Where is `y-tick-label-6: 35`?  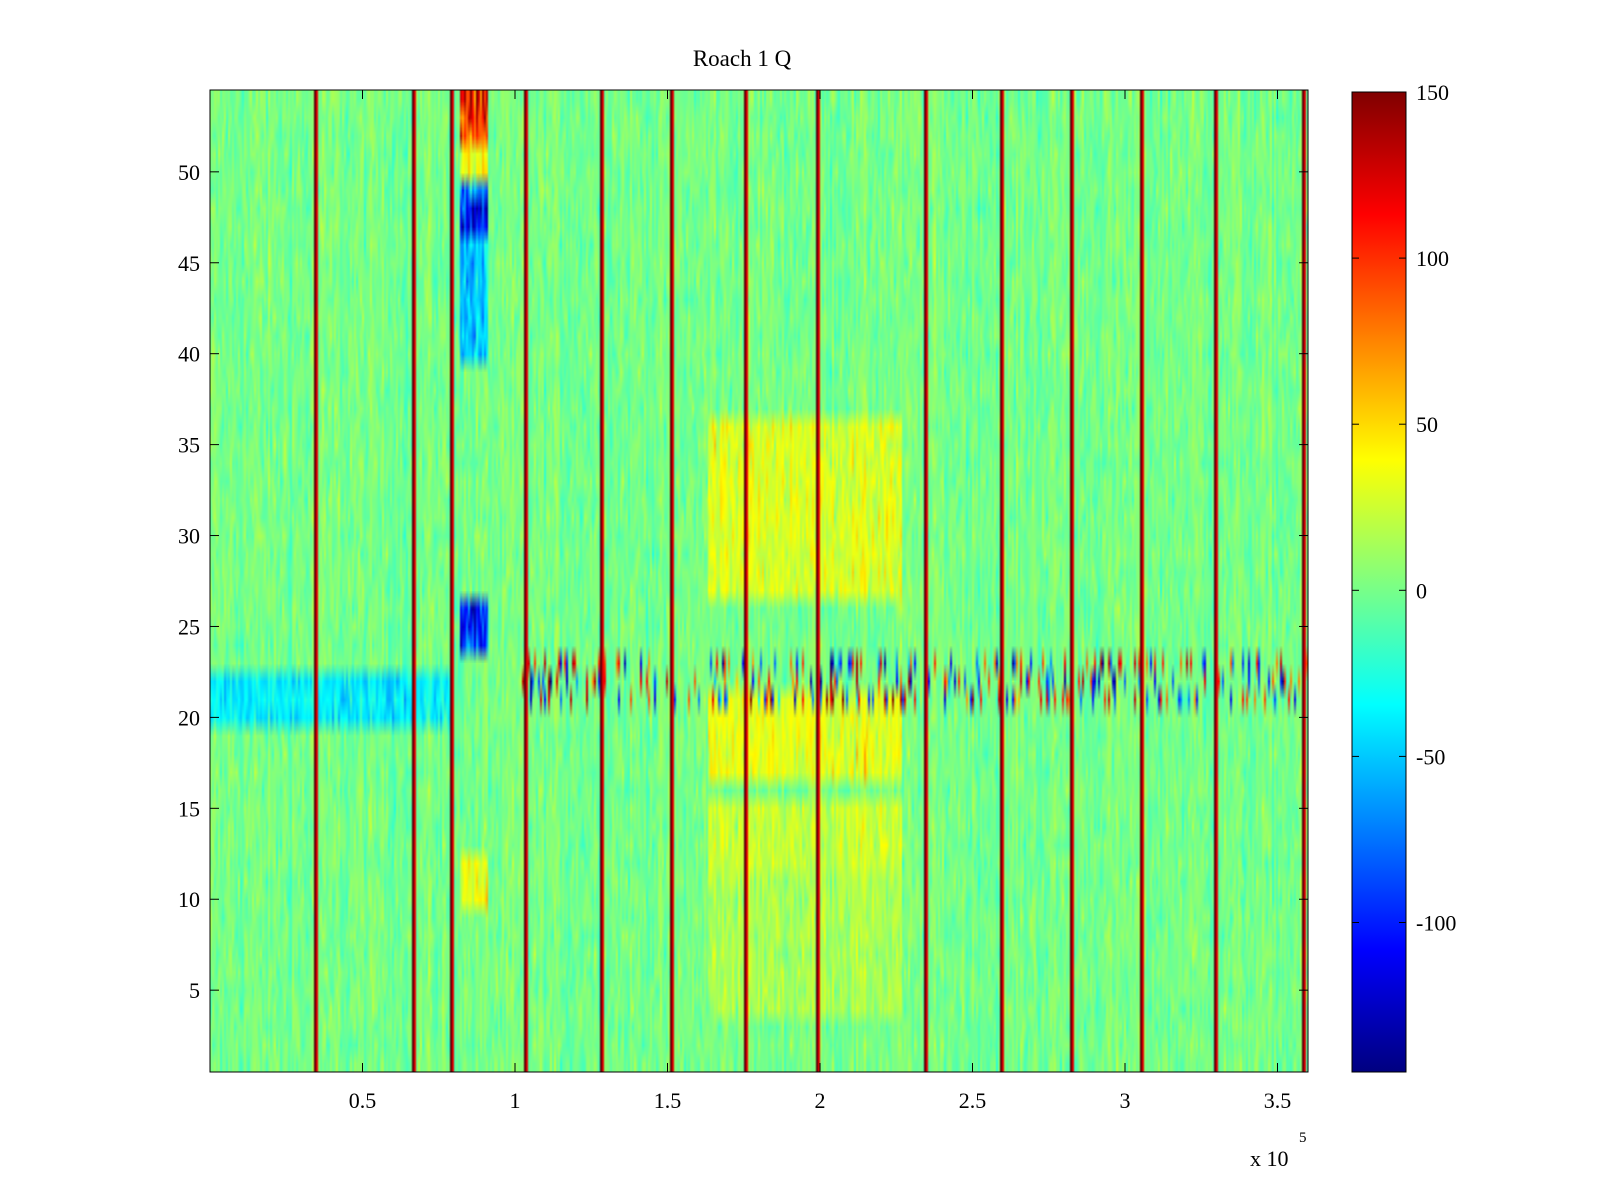 y-tick-label-6: 35 is located at coordinates (189, 445).